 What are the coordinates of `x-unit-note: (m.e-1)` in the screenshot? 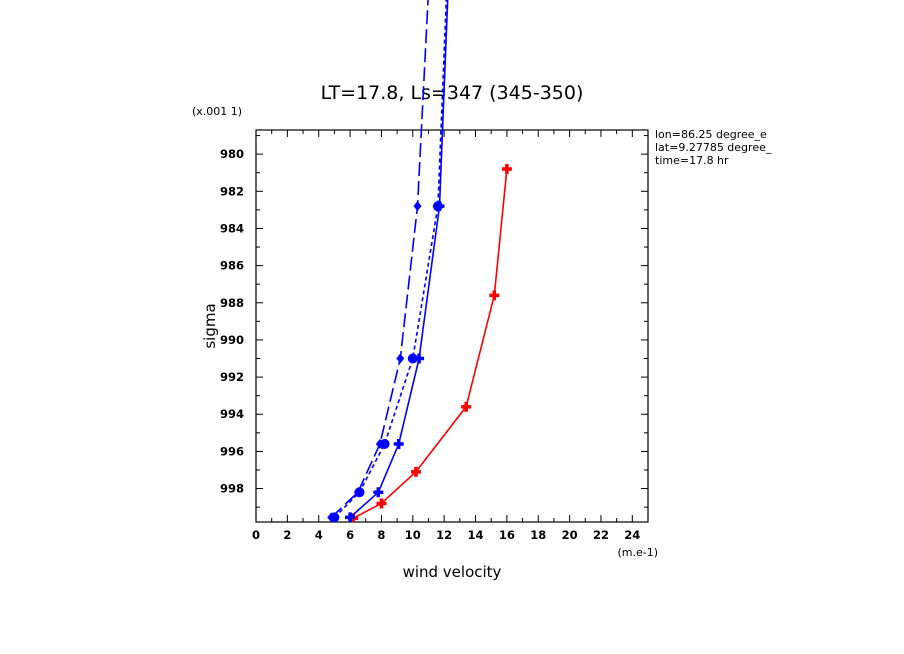 It's located at (637, 552).